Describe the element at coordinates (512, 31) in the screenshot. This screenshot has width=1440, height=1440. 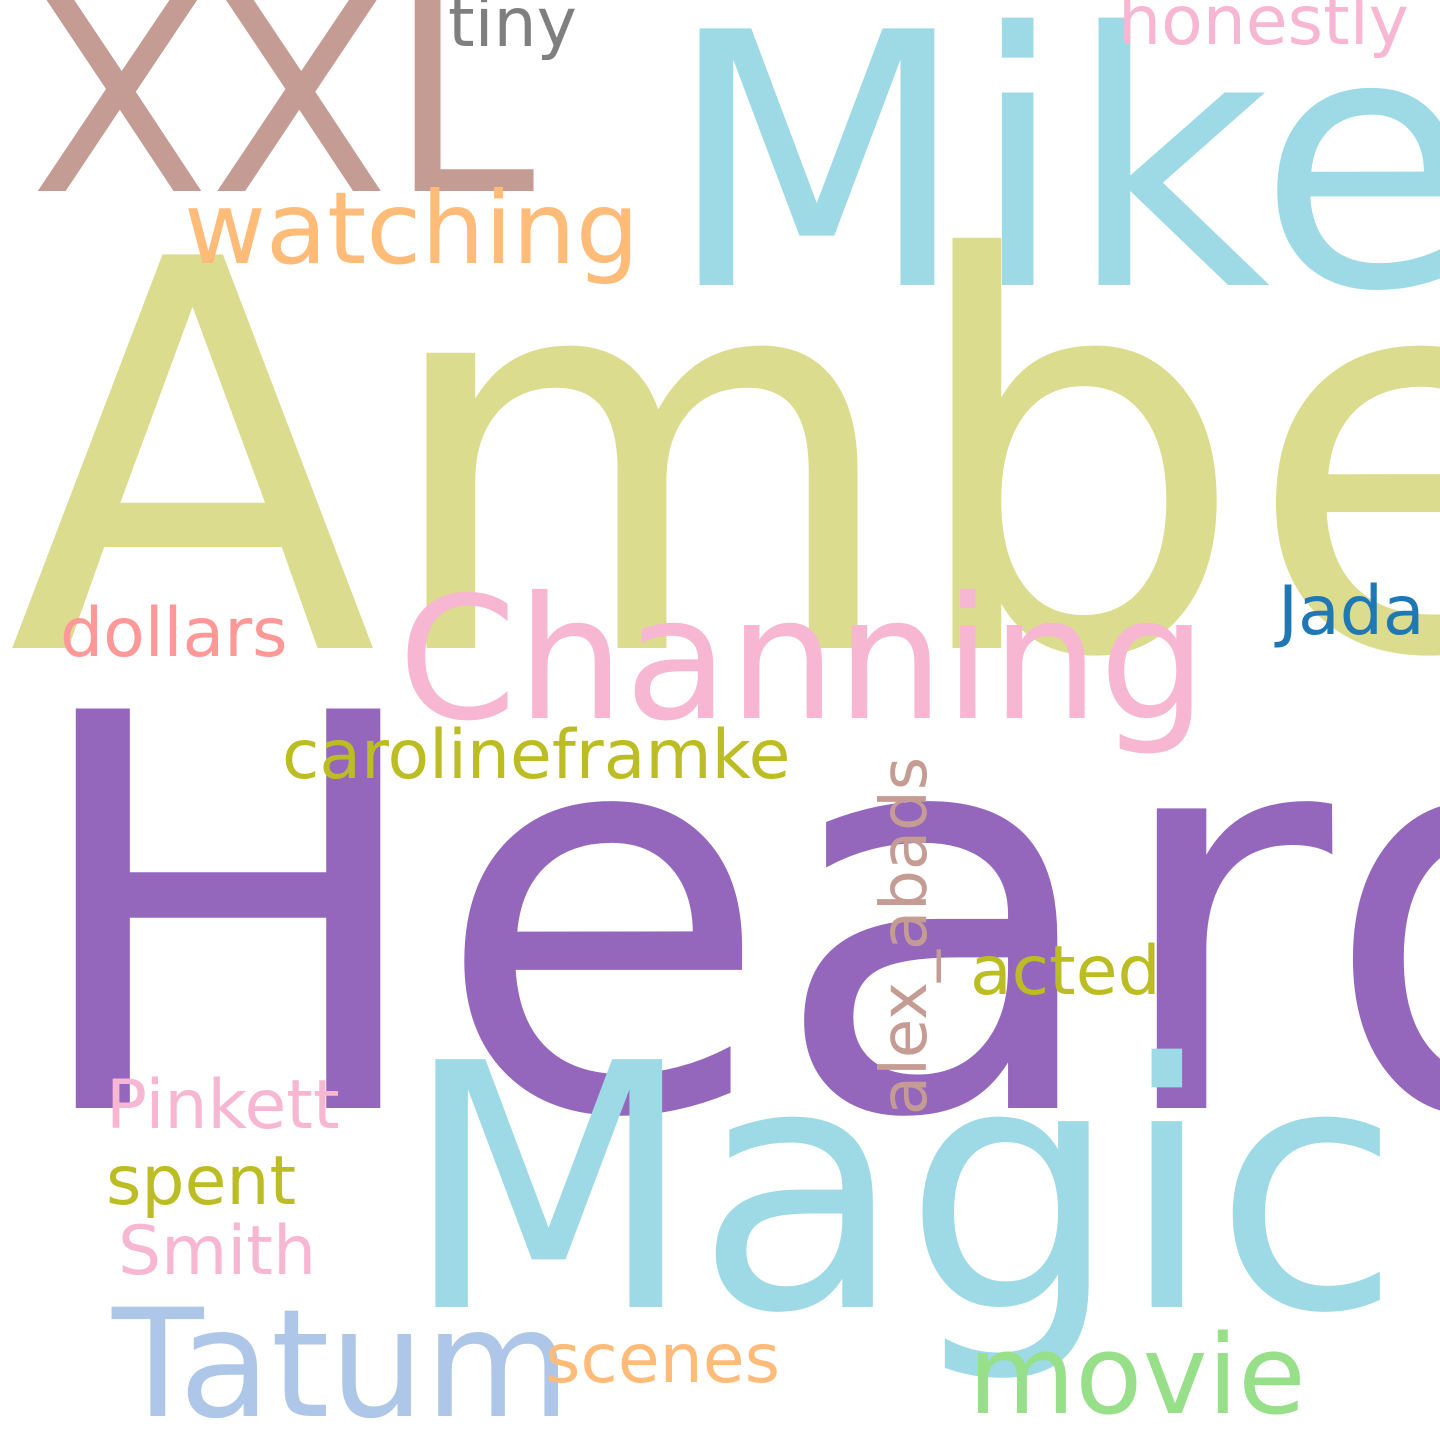
I see `word-tiny: tiny` at that location.